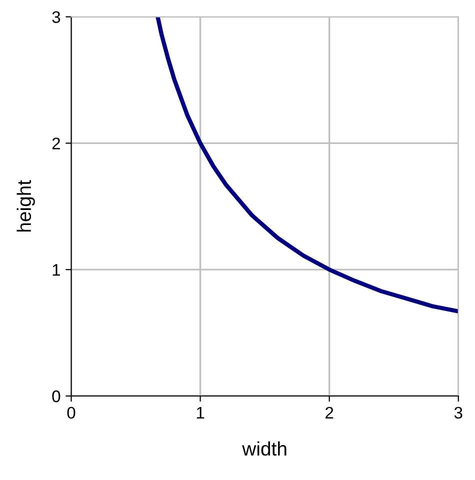  Describe the element at coordinates (56, 396) in the screenshot. I see `y-tick-label: 0` at that location.